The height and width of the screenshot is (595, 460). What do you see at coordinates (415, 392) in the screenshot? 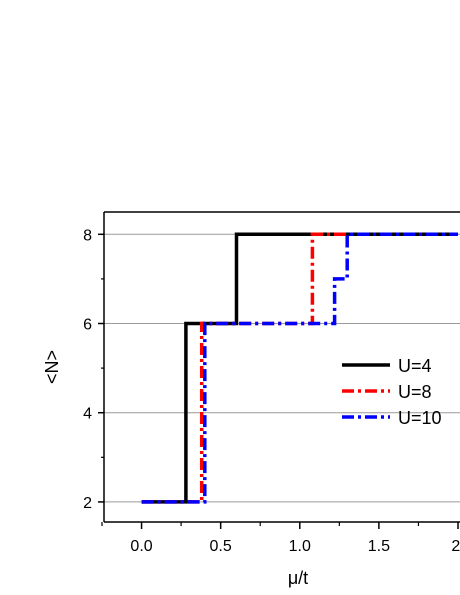
I see `legend-label: U=8` at bounding box center [415, 392].